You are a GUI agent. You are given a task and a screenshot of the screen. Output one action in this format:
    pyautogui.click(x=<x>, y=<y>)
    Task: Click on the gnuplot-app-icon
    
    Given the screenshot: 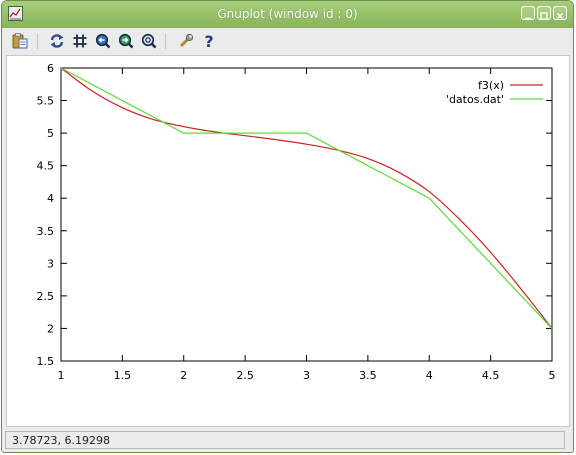 What is the action you would take?
    pyautogui.click(x=15, y=13)
    